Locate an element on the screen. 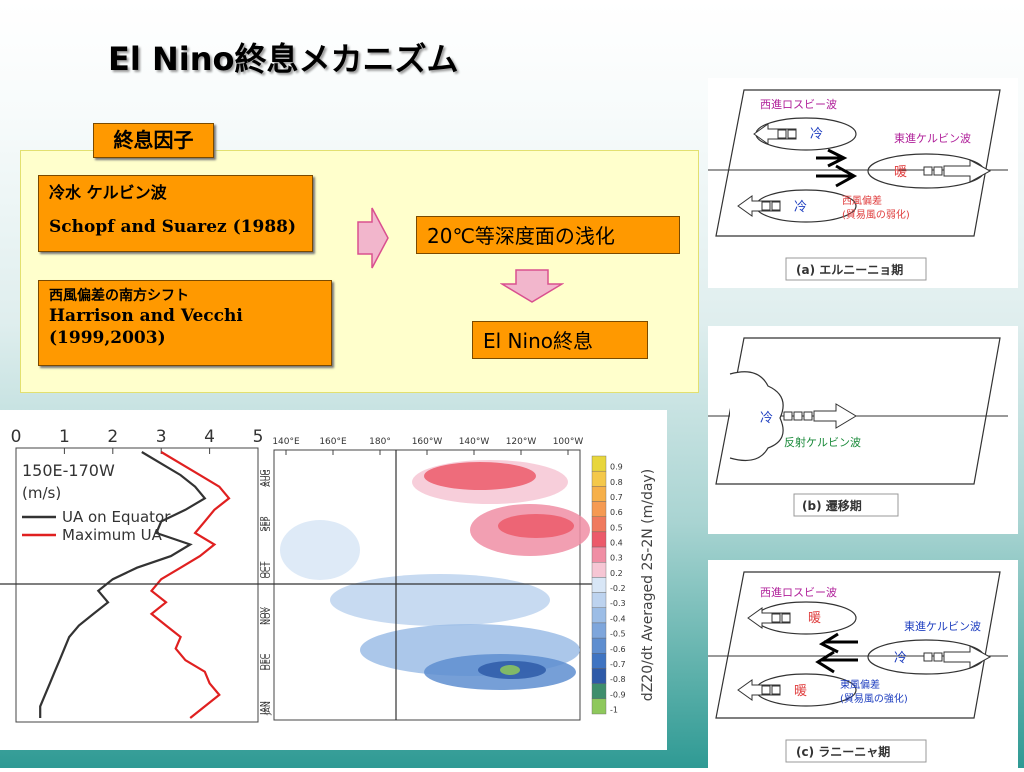  east-kelvin-label: 東進ケルビン波 is located at coordinates (932, 138).